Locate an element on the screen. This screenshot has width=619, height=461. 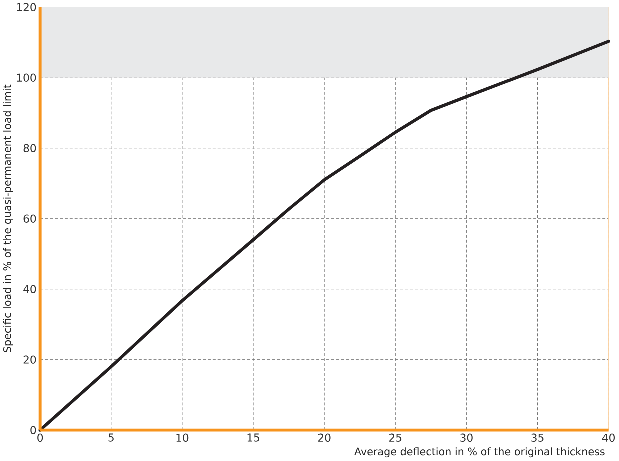
y-axis-title: Specific load in % of the quasi-permanent load limit is located at coordinates (8, 218).